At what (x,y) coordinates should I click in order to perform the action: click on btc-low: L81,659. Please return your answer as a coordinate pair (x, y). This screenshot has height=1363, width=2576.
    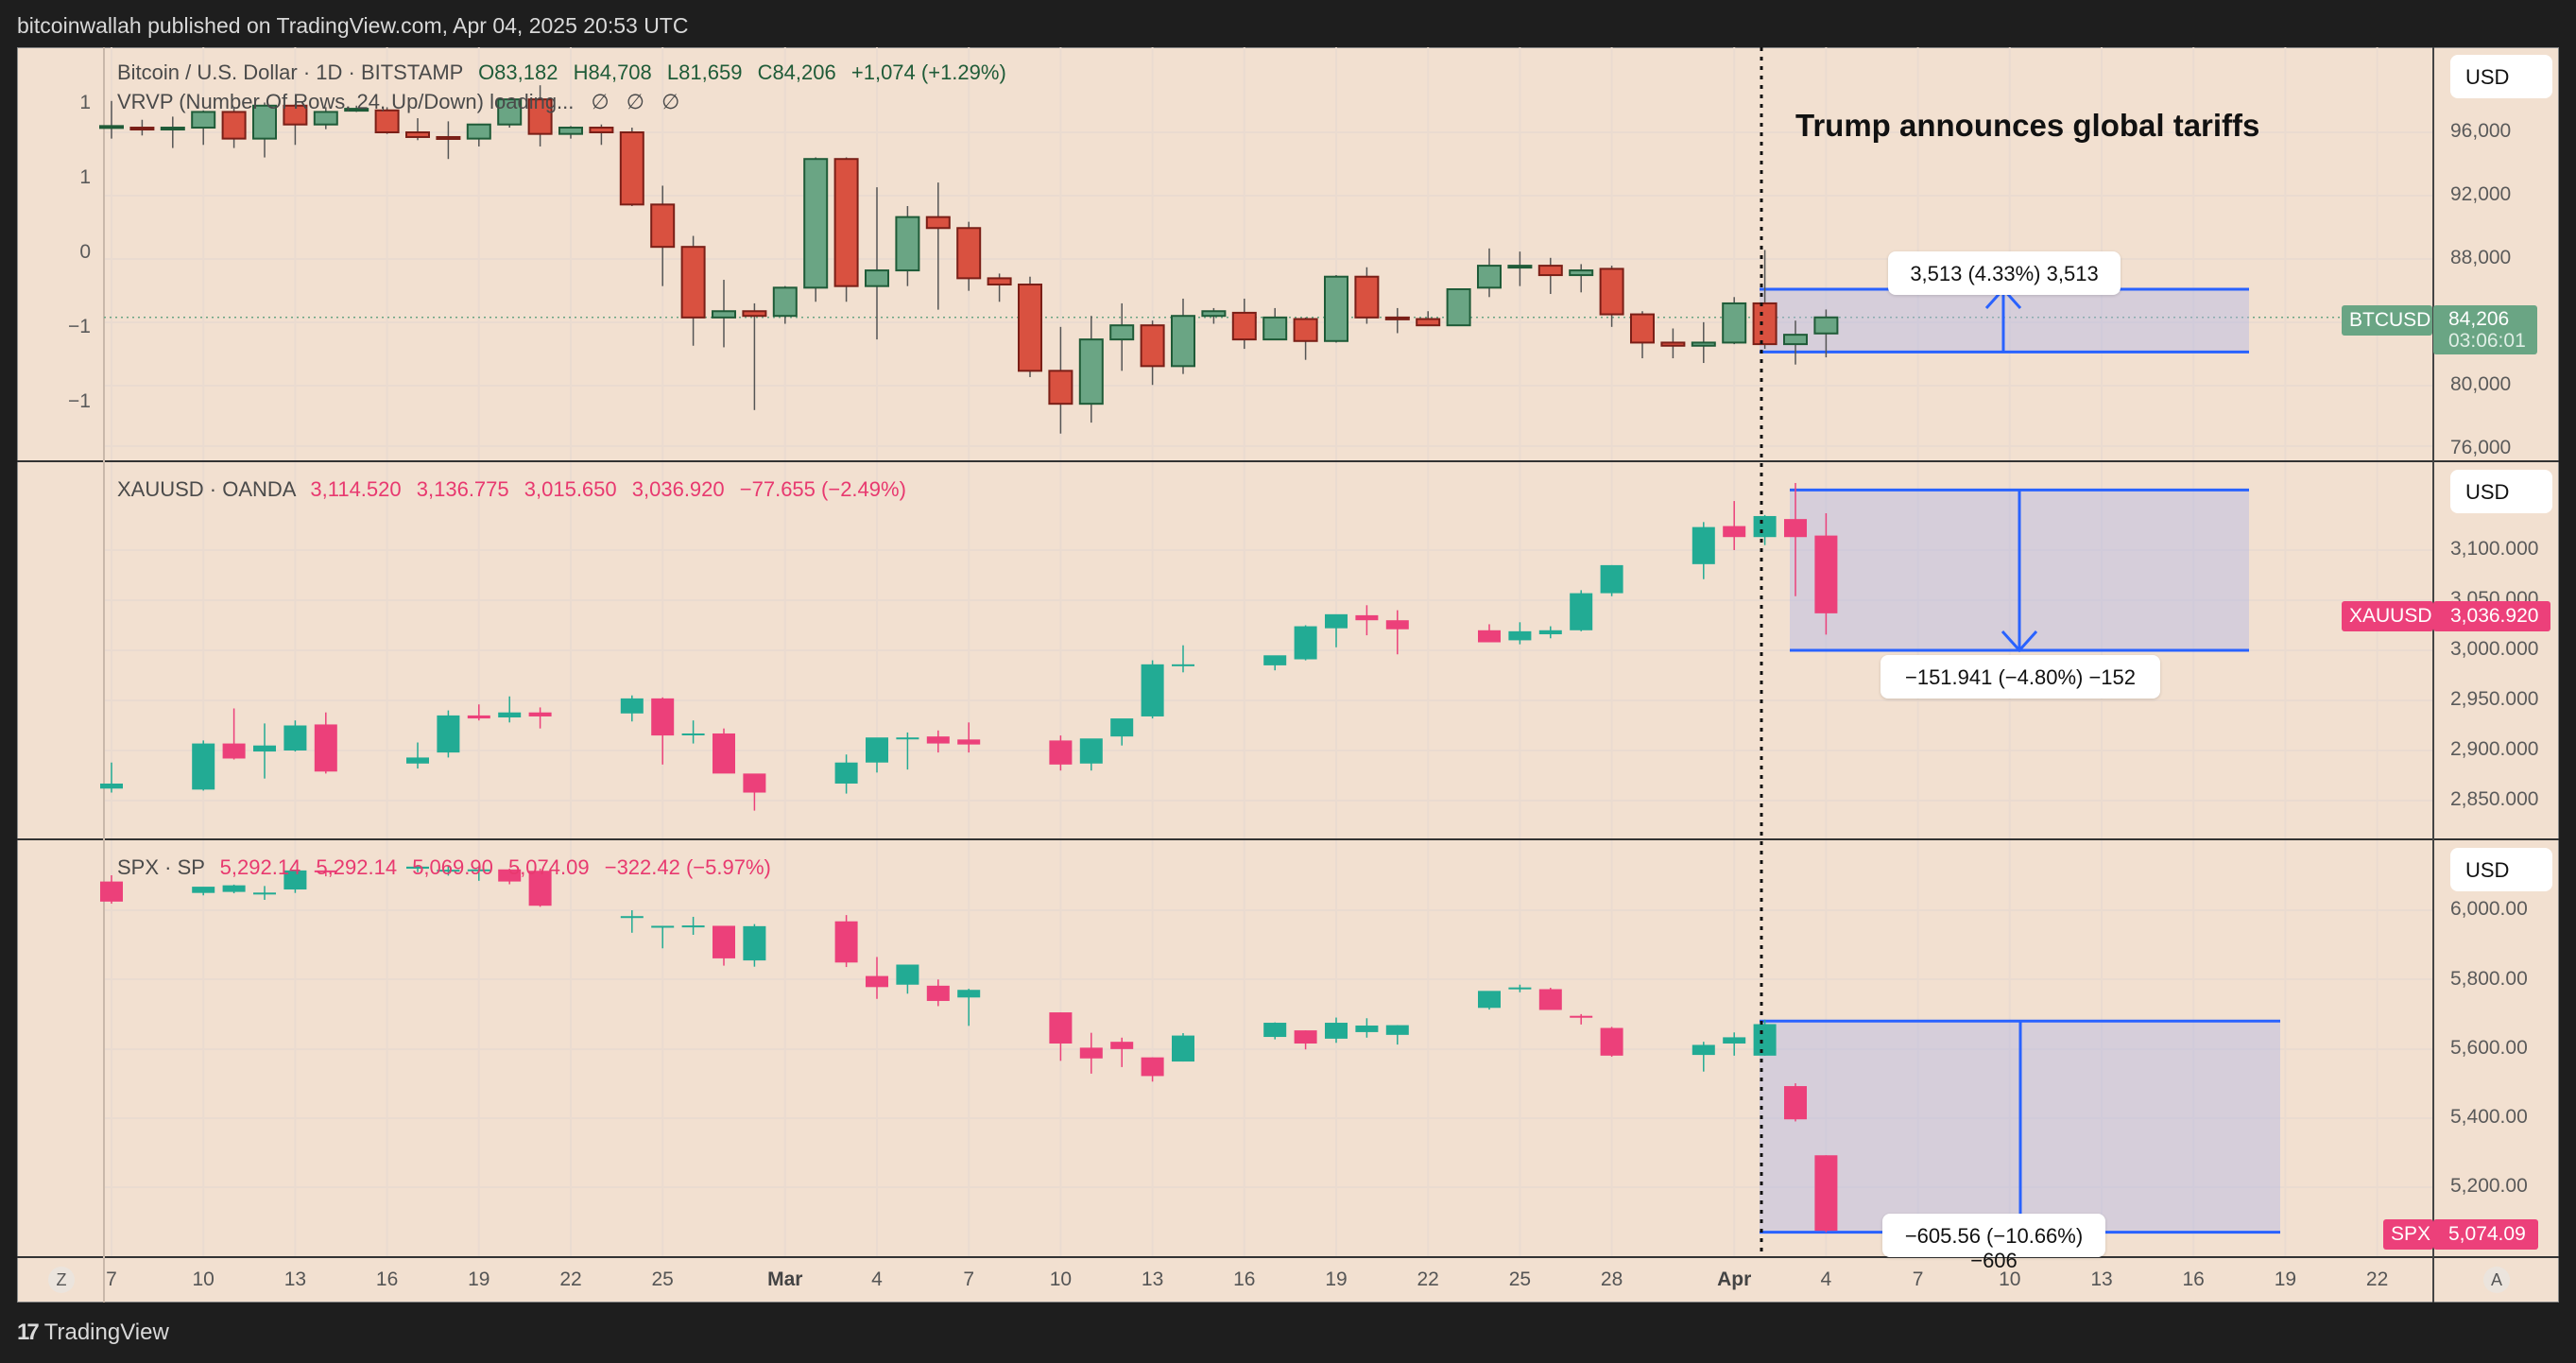
    Looking at the image, I should click on (704, 72).